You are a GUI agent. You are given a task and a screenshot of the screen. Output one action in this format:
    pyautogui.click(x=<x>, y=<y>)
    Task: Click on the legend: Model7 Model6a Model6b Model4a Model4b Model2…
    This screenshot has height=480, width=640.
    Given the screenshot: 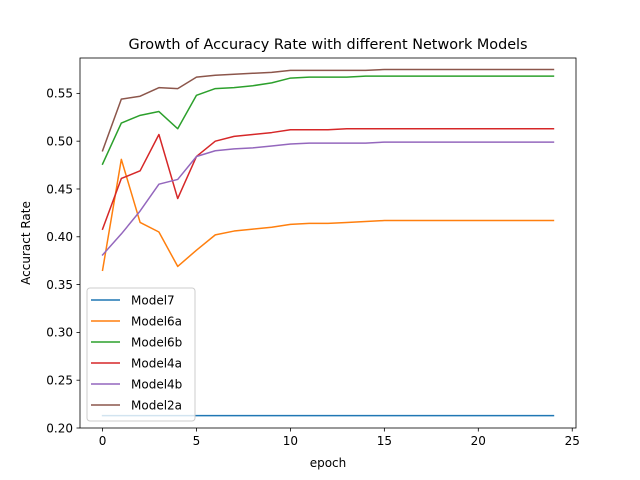 What is the action you would take?
    pyautogui.click(x=141, y=354)
    